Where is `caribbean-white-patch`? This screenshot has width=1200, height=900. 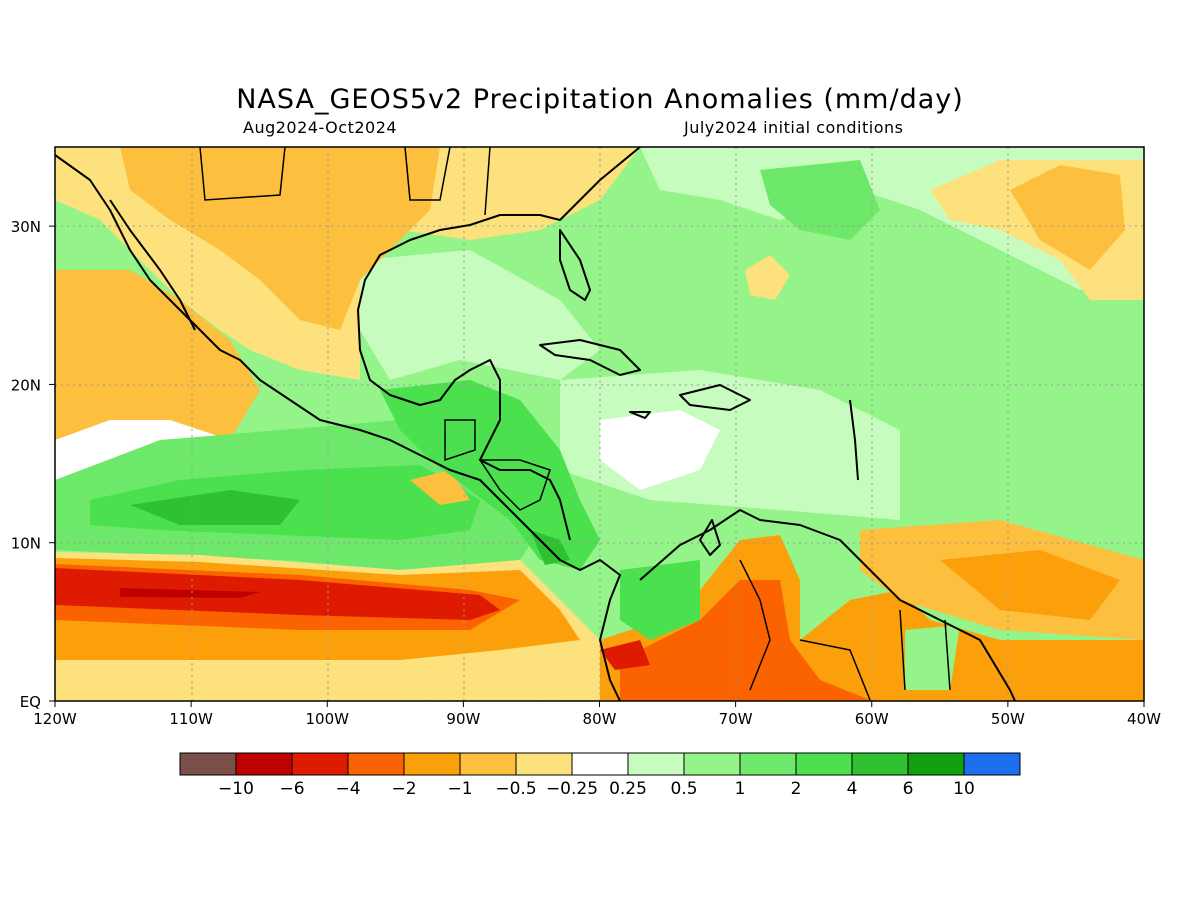 caribbean-white-patch is located at coordinates (660, 450).